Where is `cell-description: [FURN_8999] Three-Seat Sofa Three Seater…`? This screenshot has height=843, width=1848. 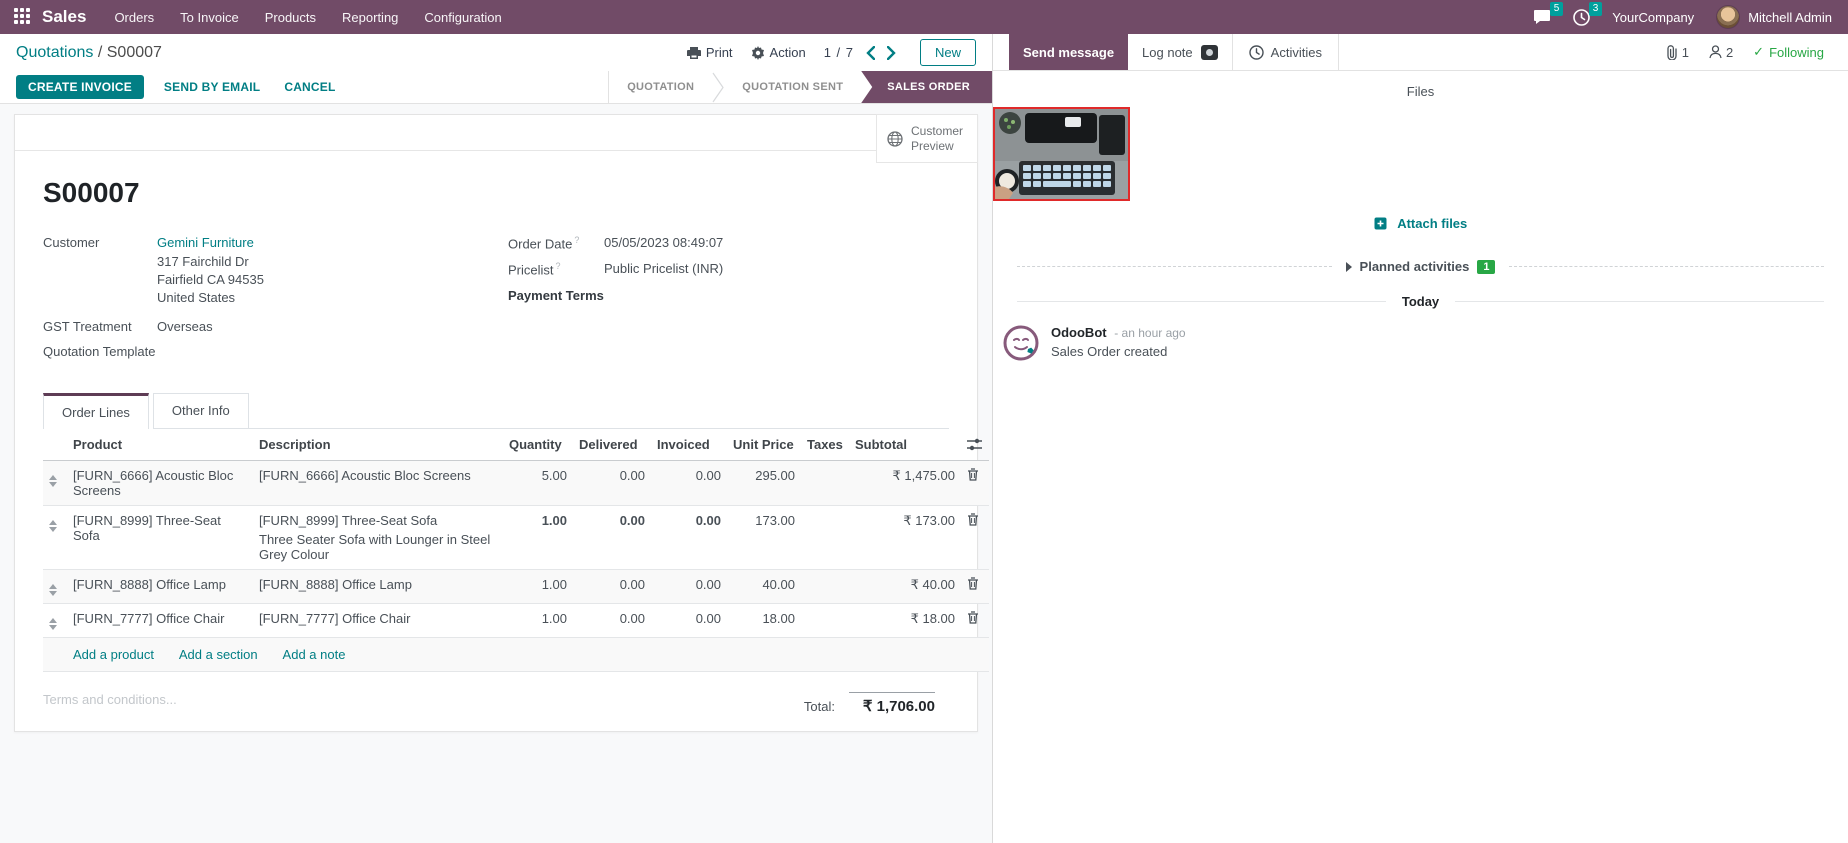
cell-description: [FURN_8999] Three-Seat Sofa Three Seater… is located at coordinates (378, 537).